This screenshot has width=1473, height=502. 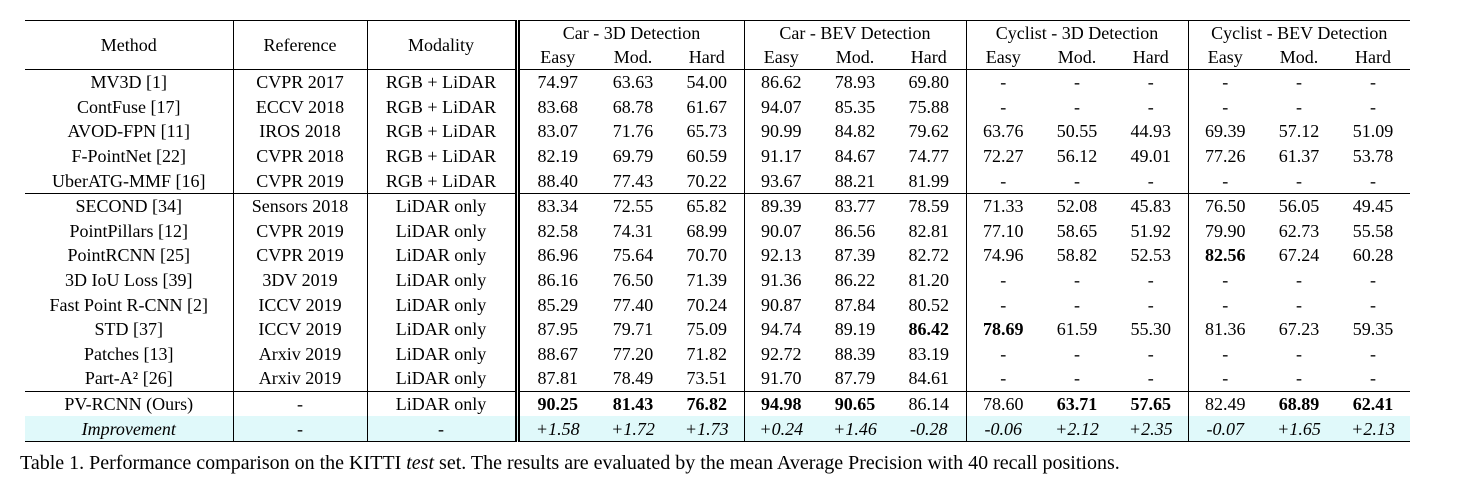 I want to click on subheader: Mod., so click(x=855, y=57).